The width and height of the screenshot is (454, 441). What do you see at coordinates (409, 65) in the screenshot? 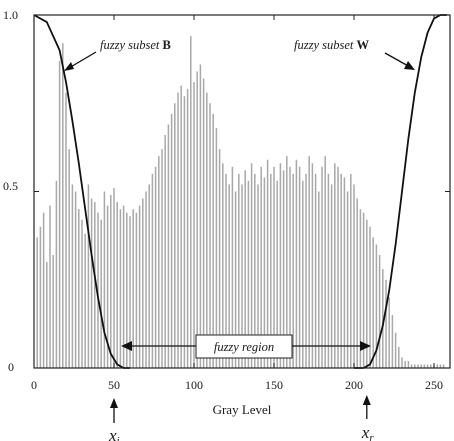
I see `arrowhead-fuzzy-subset-w` at bounding box center [409, 65].